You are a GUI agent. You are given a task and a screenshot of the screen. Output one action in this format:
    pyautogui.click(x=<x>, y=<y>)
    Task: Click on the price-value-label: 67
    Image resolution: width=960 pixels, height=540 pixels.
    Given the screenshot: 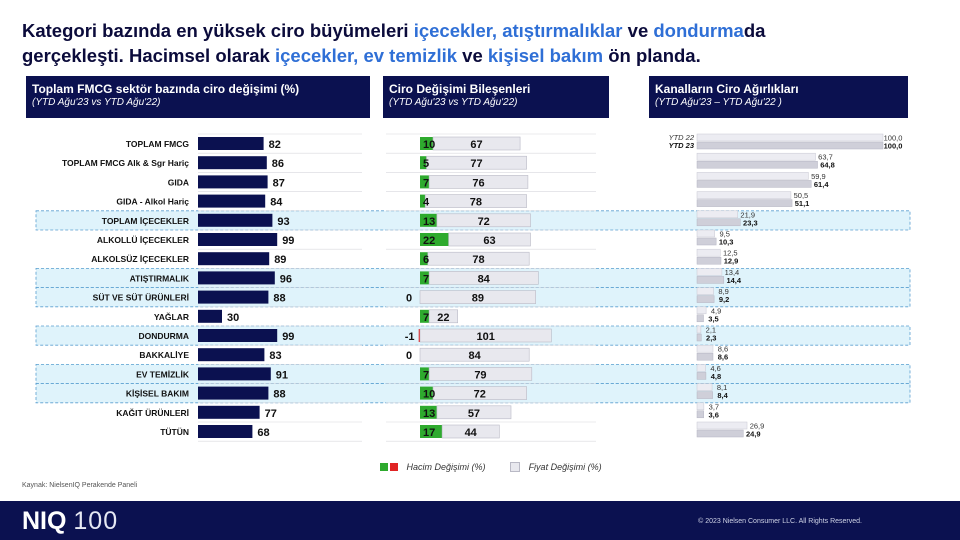 What is the action you would take?
    pyautogui.click(x=476, y=145)
    